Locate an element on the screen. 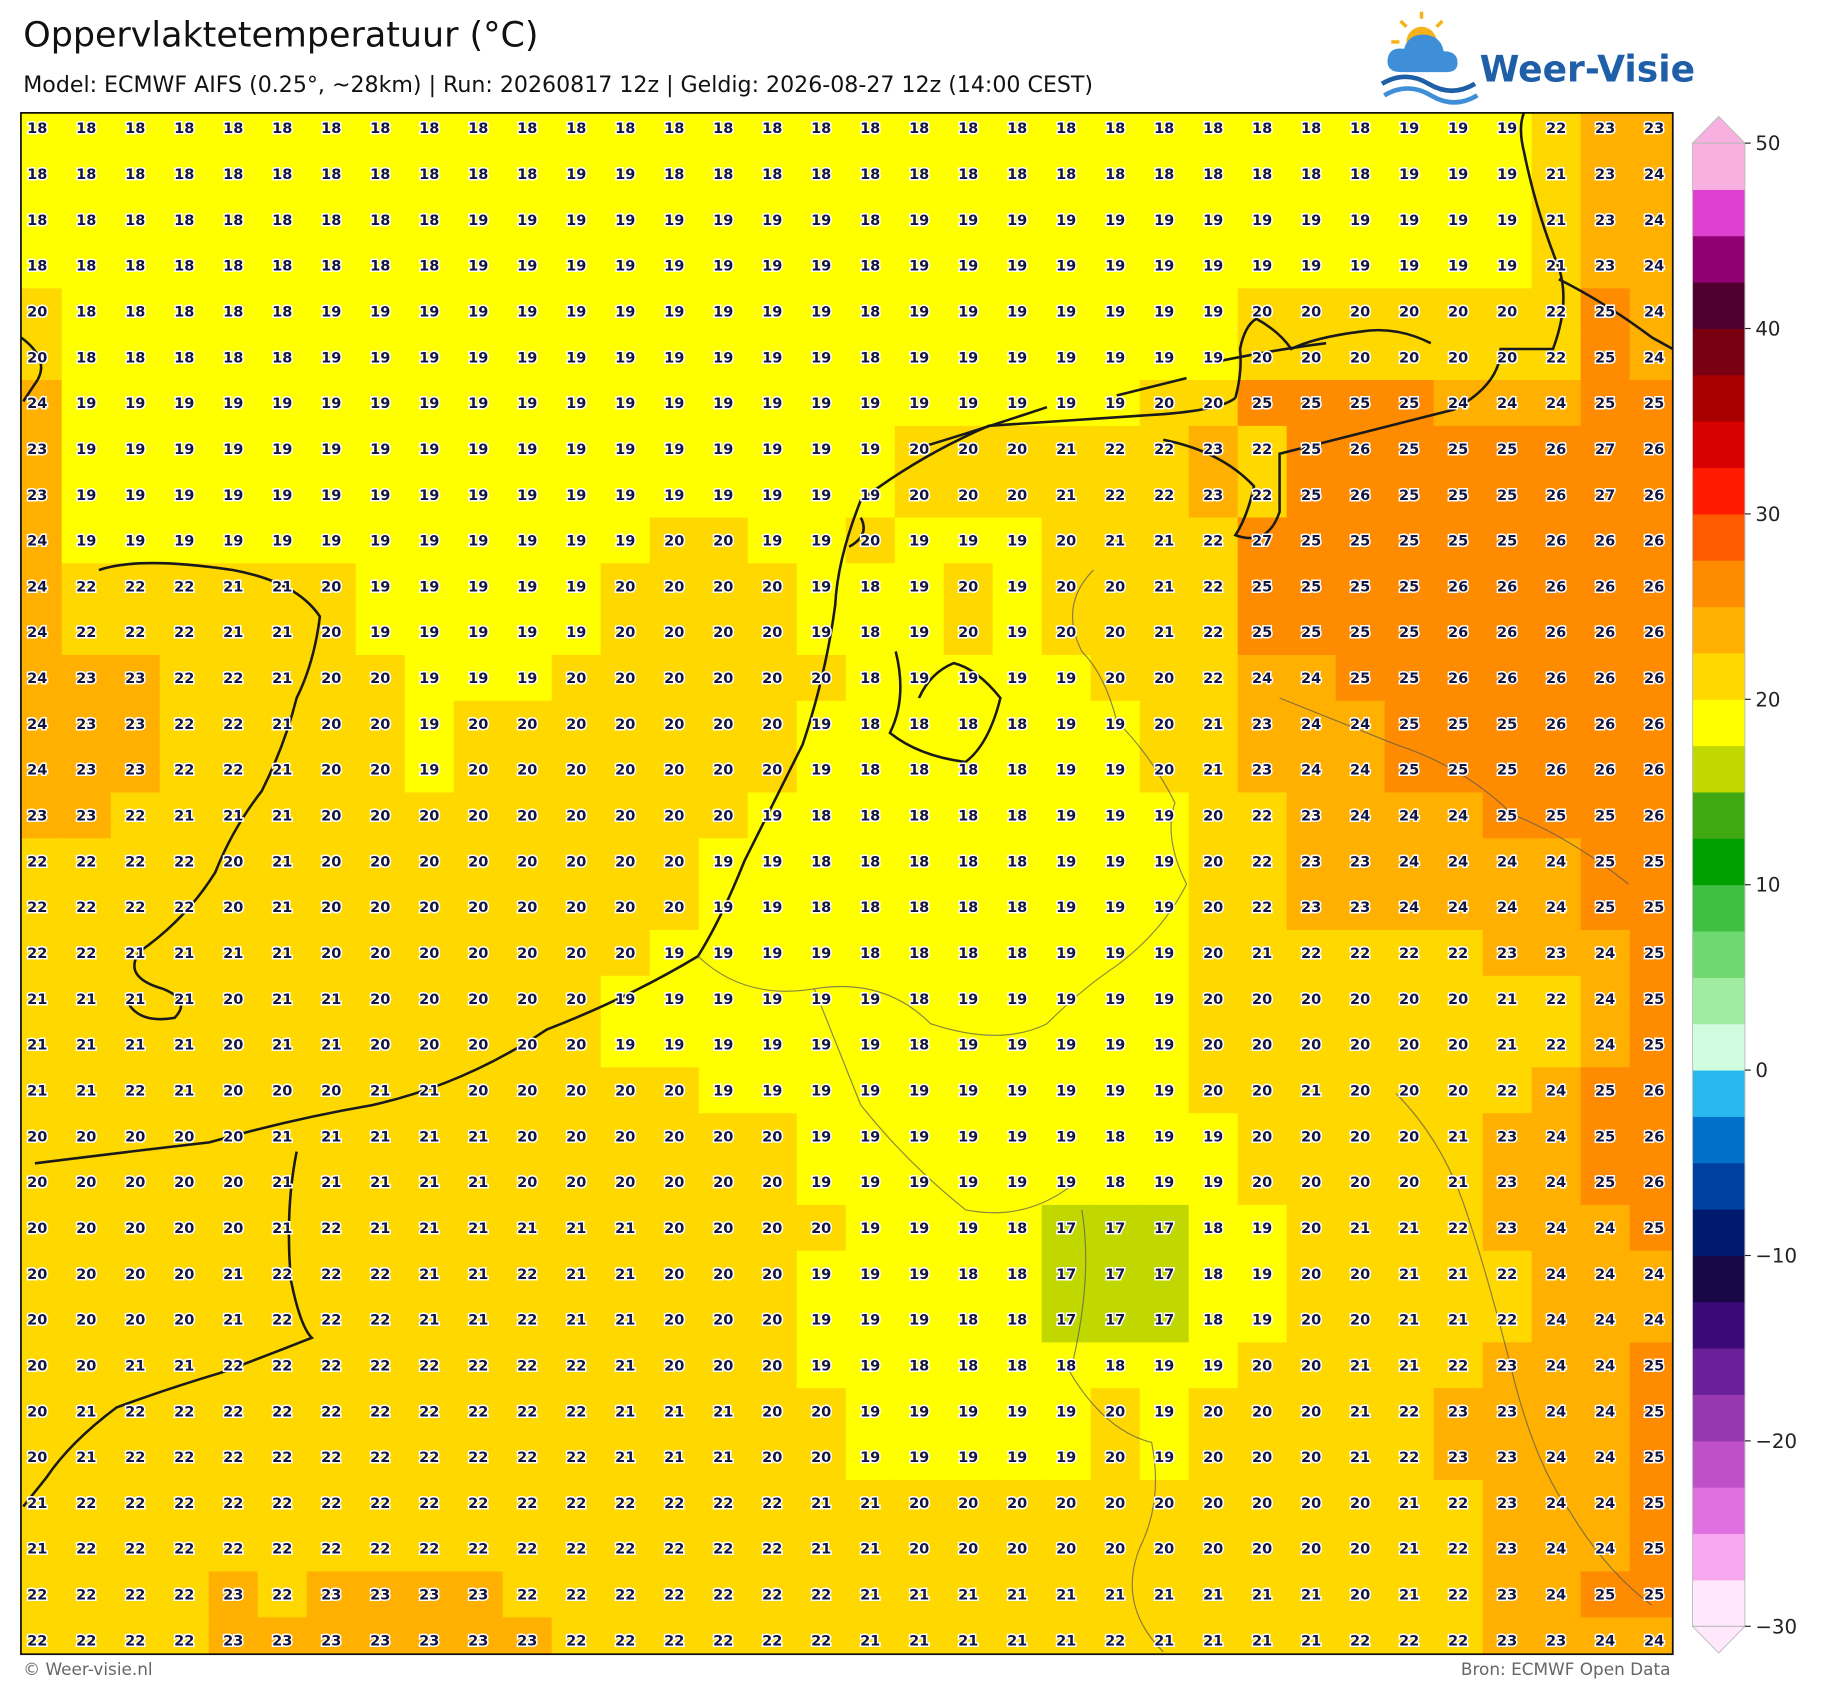 This screenshot has width=1824, height=1681. temperature-label: 17 is located at coordinates (1066, 1275).